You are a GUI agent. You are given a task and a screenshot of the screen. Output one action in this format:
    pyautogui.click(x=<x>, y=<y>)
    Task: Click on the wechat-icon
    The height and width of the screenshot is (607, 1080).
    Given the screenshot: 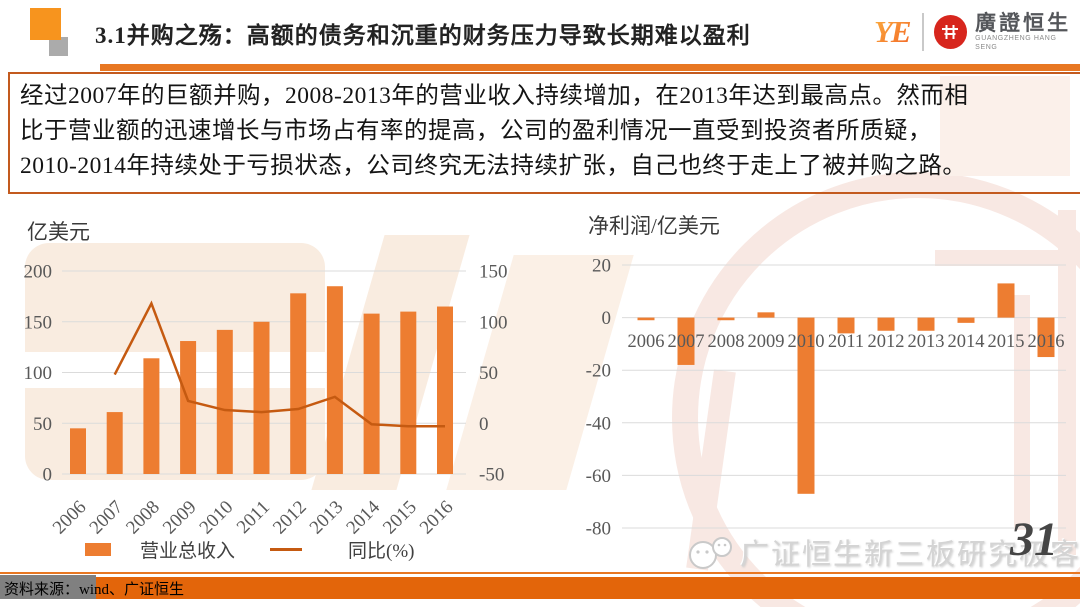 What is the action you would take?
    pyautogui.click(x=710, y=555)
    